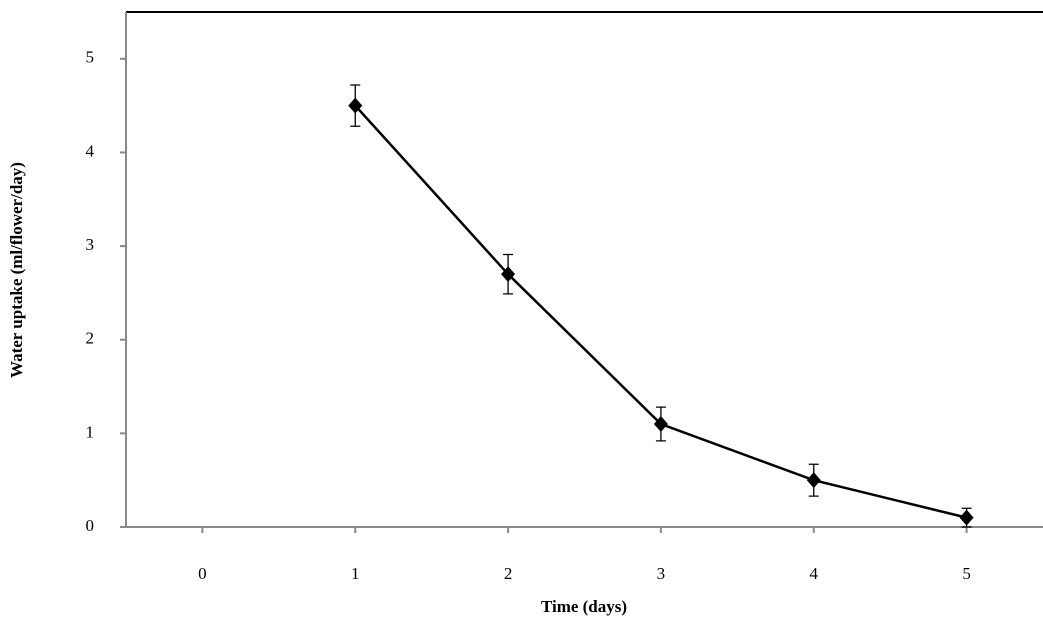 Image resolution: width=1043 pixels, height=623 pixels. Describe the element at coordinates (90, 244) in the screenshot. I see `y-tick-label: 3` at that location.